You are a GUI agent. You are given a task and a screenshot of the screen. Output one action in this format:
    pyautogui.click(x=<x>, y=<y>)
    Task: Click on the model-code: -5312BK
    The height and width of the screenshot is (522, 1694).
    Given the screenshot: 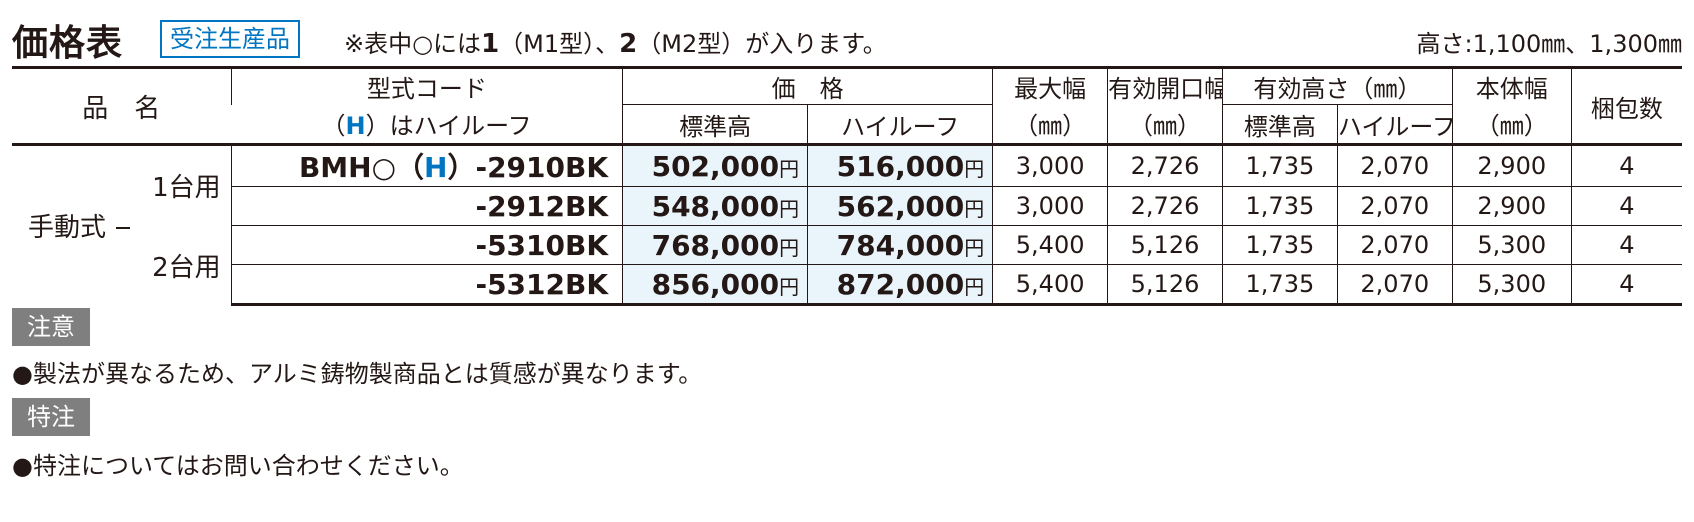 What is the action you would take?
    pyautogui.click(x=426, y=285)
    